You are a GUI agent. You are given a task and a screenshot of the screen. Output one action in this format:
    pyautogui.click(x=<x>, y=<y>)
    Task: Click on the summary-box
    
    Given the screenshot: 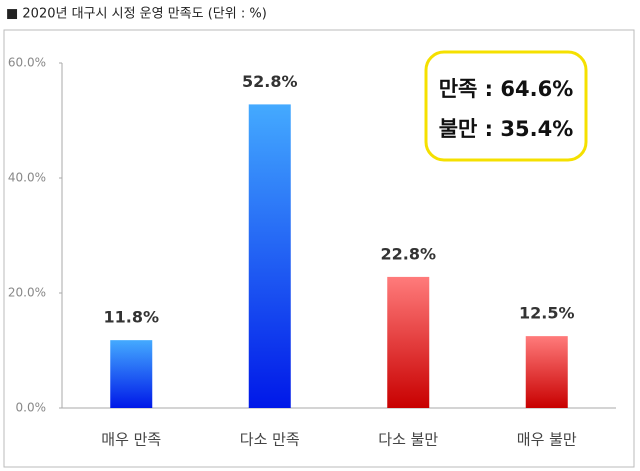 What is the action you would take?
    pyautogui.click(x=506, y=106)
    